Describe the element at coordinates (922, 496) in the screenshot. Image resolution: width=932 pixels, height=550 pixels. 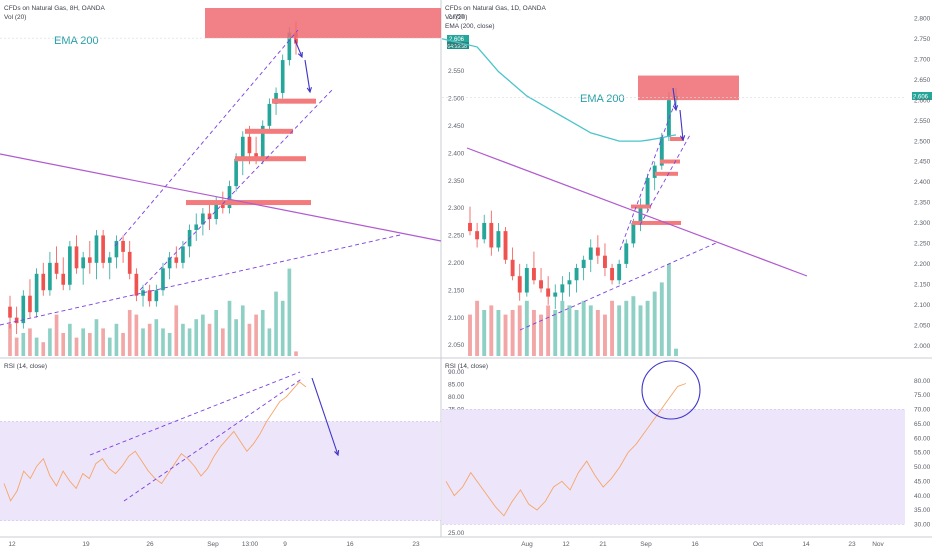
I see `right-rsi-tick: 40.00` at that location.